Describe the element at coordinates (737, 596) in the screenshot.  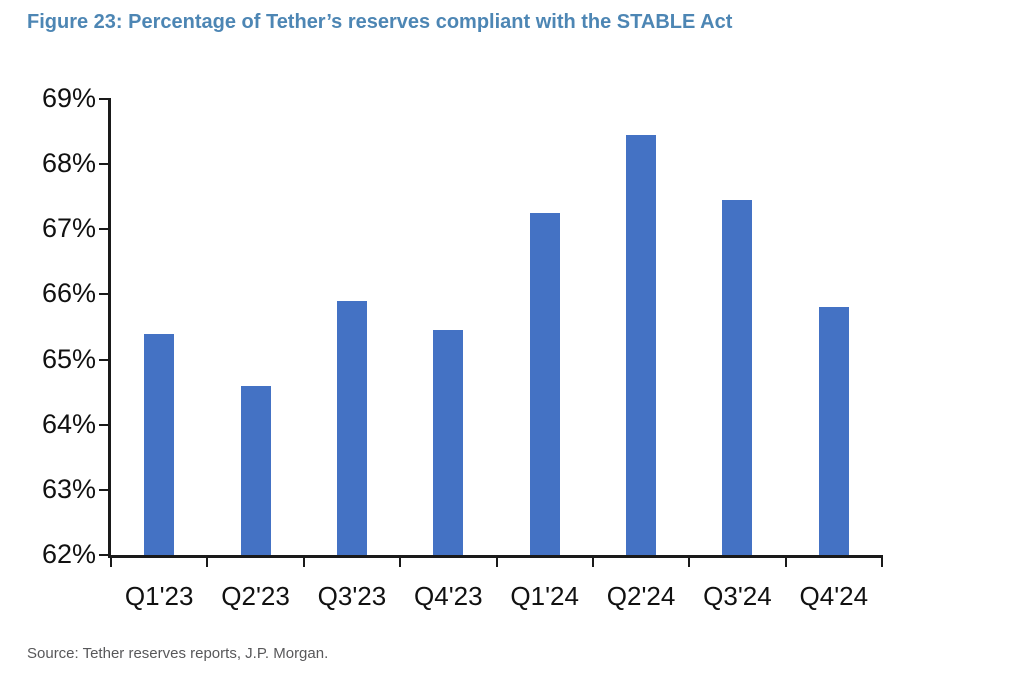
I see `x-axis-tick-label: Q3'24` at that location.